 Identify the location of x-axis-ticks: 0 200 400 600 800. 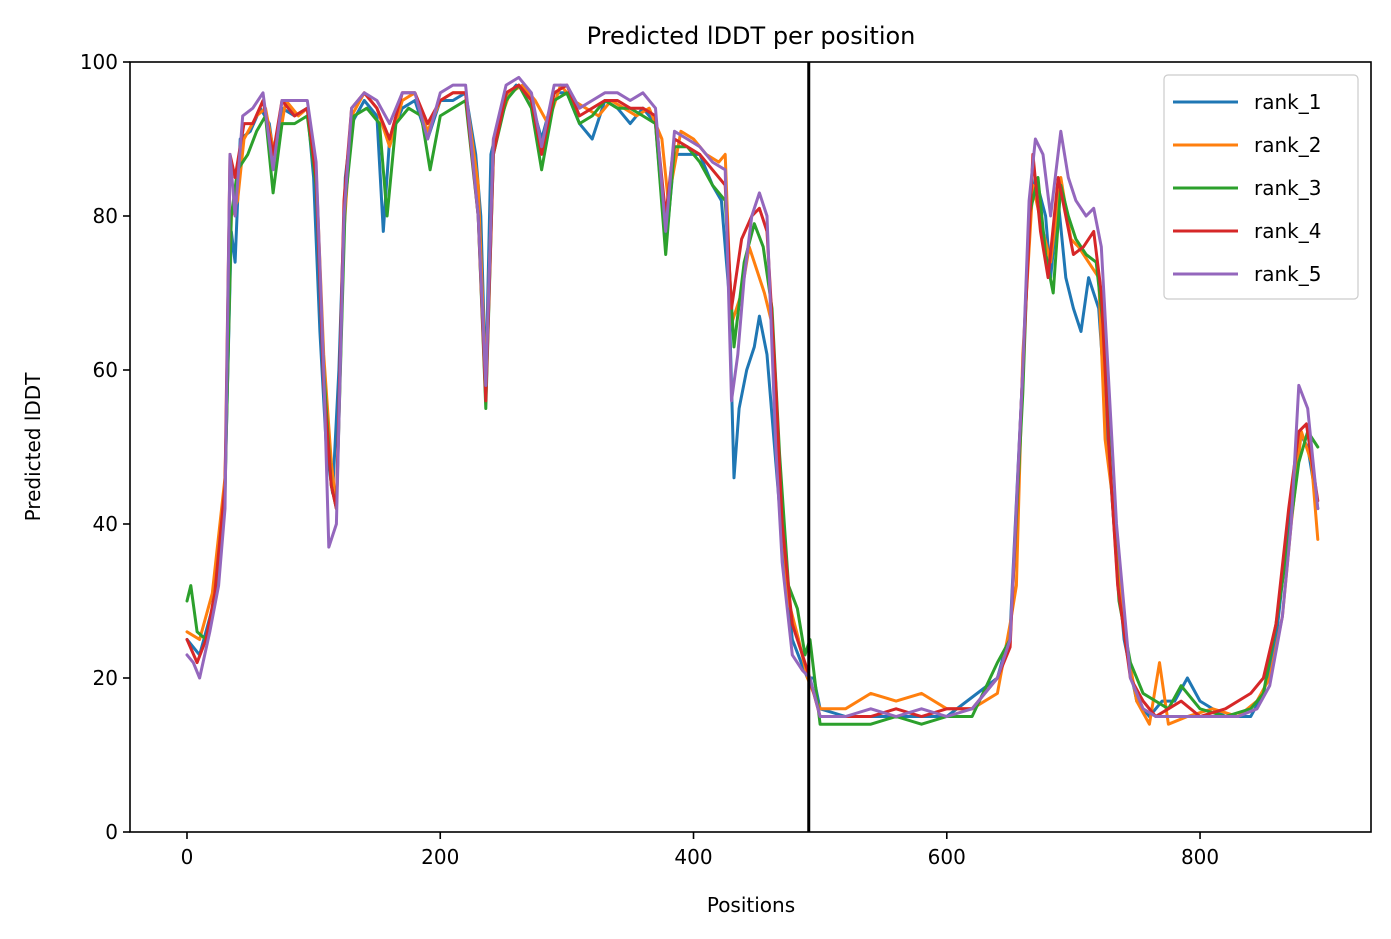
(700, 850).